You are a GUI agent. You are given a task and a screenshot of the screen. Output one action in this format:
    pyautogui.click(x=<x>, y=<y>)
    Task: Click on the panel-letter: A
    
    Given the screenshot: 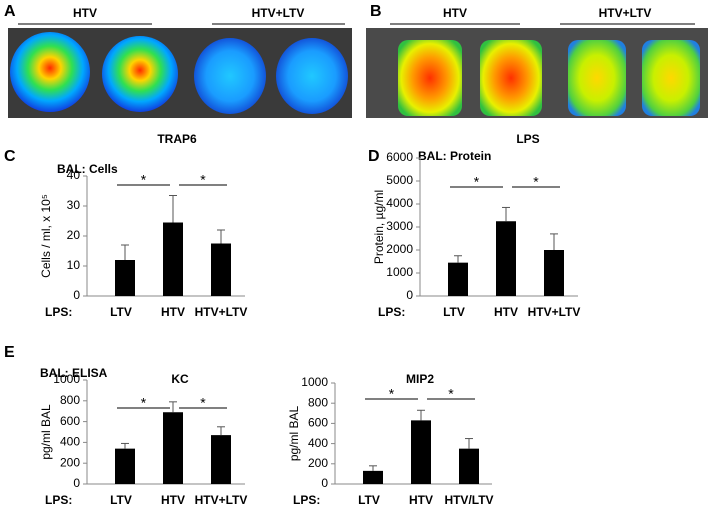 What is the action you would take?
    pyautogui.click(x=10, y=11)
    